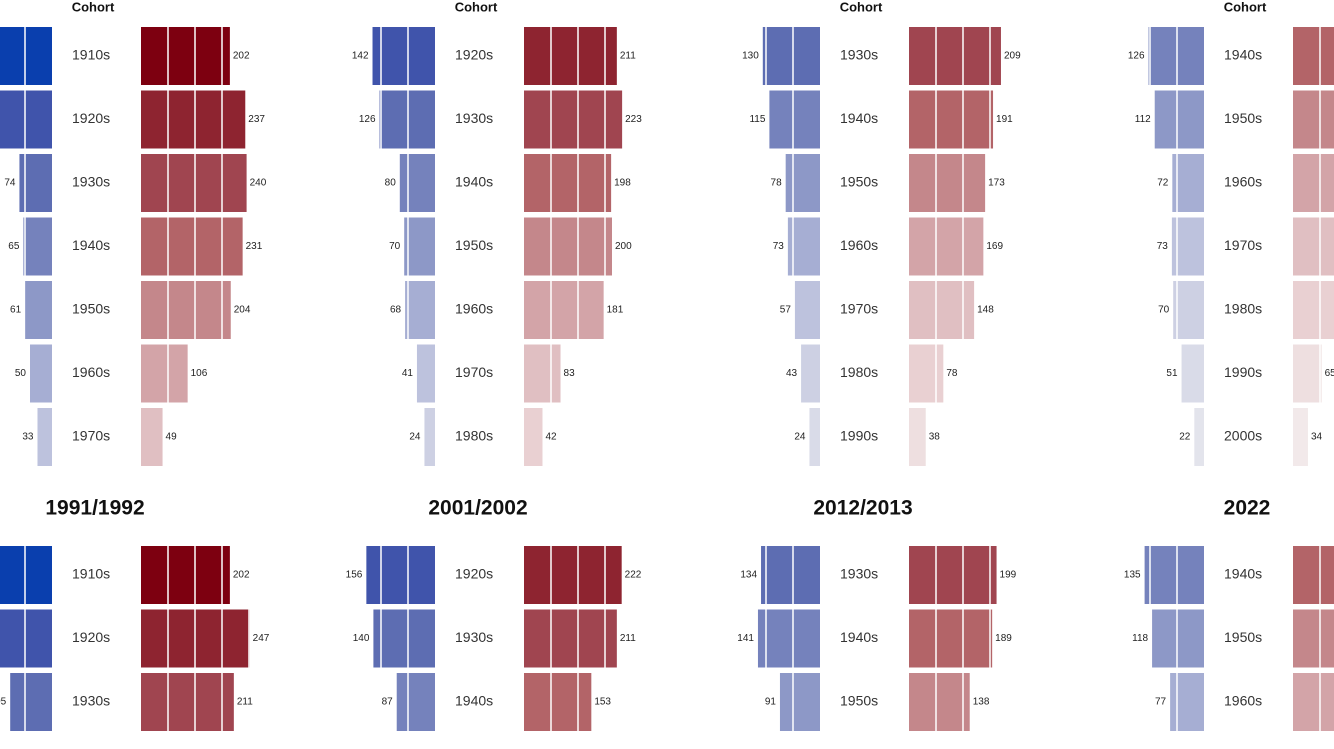  Describe the element at coordinates (981, 702) in the screenshot. I see `right-value-label: 138` at that location.